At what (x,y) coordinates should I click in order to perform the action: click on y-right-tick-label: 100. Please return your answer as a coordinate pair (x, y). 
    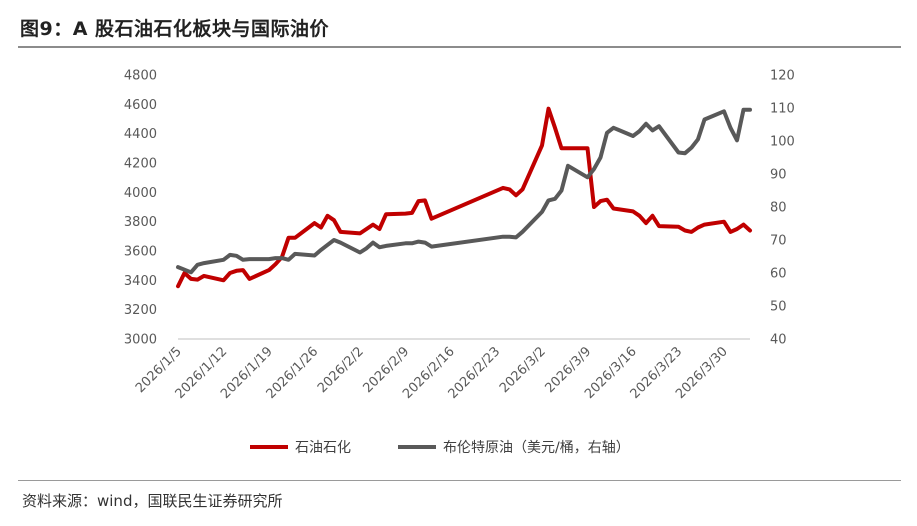
    Looking at the image, I should click on (782, 142).